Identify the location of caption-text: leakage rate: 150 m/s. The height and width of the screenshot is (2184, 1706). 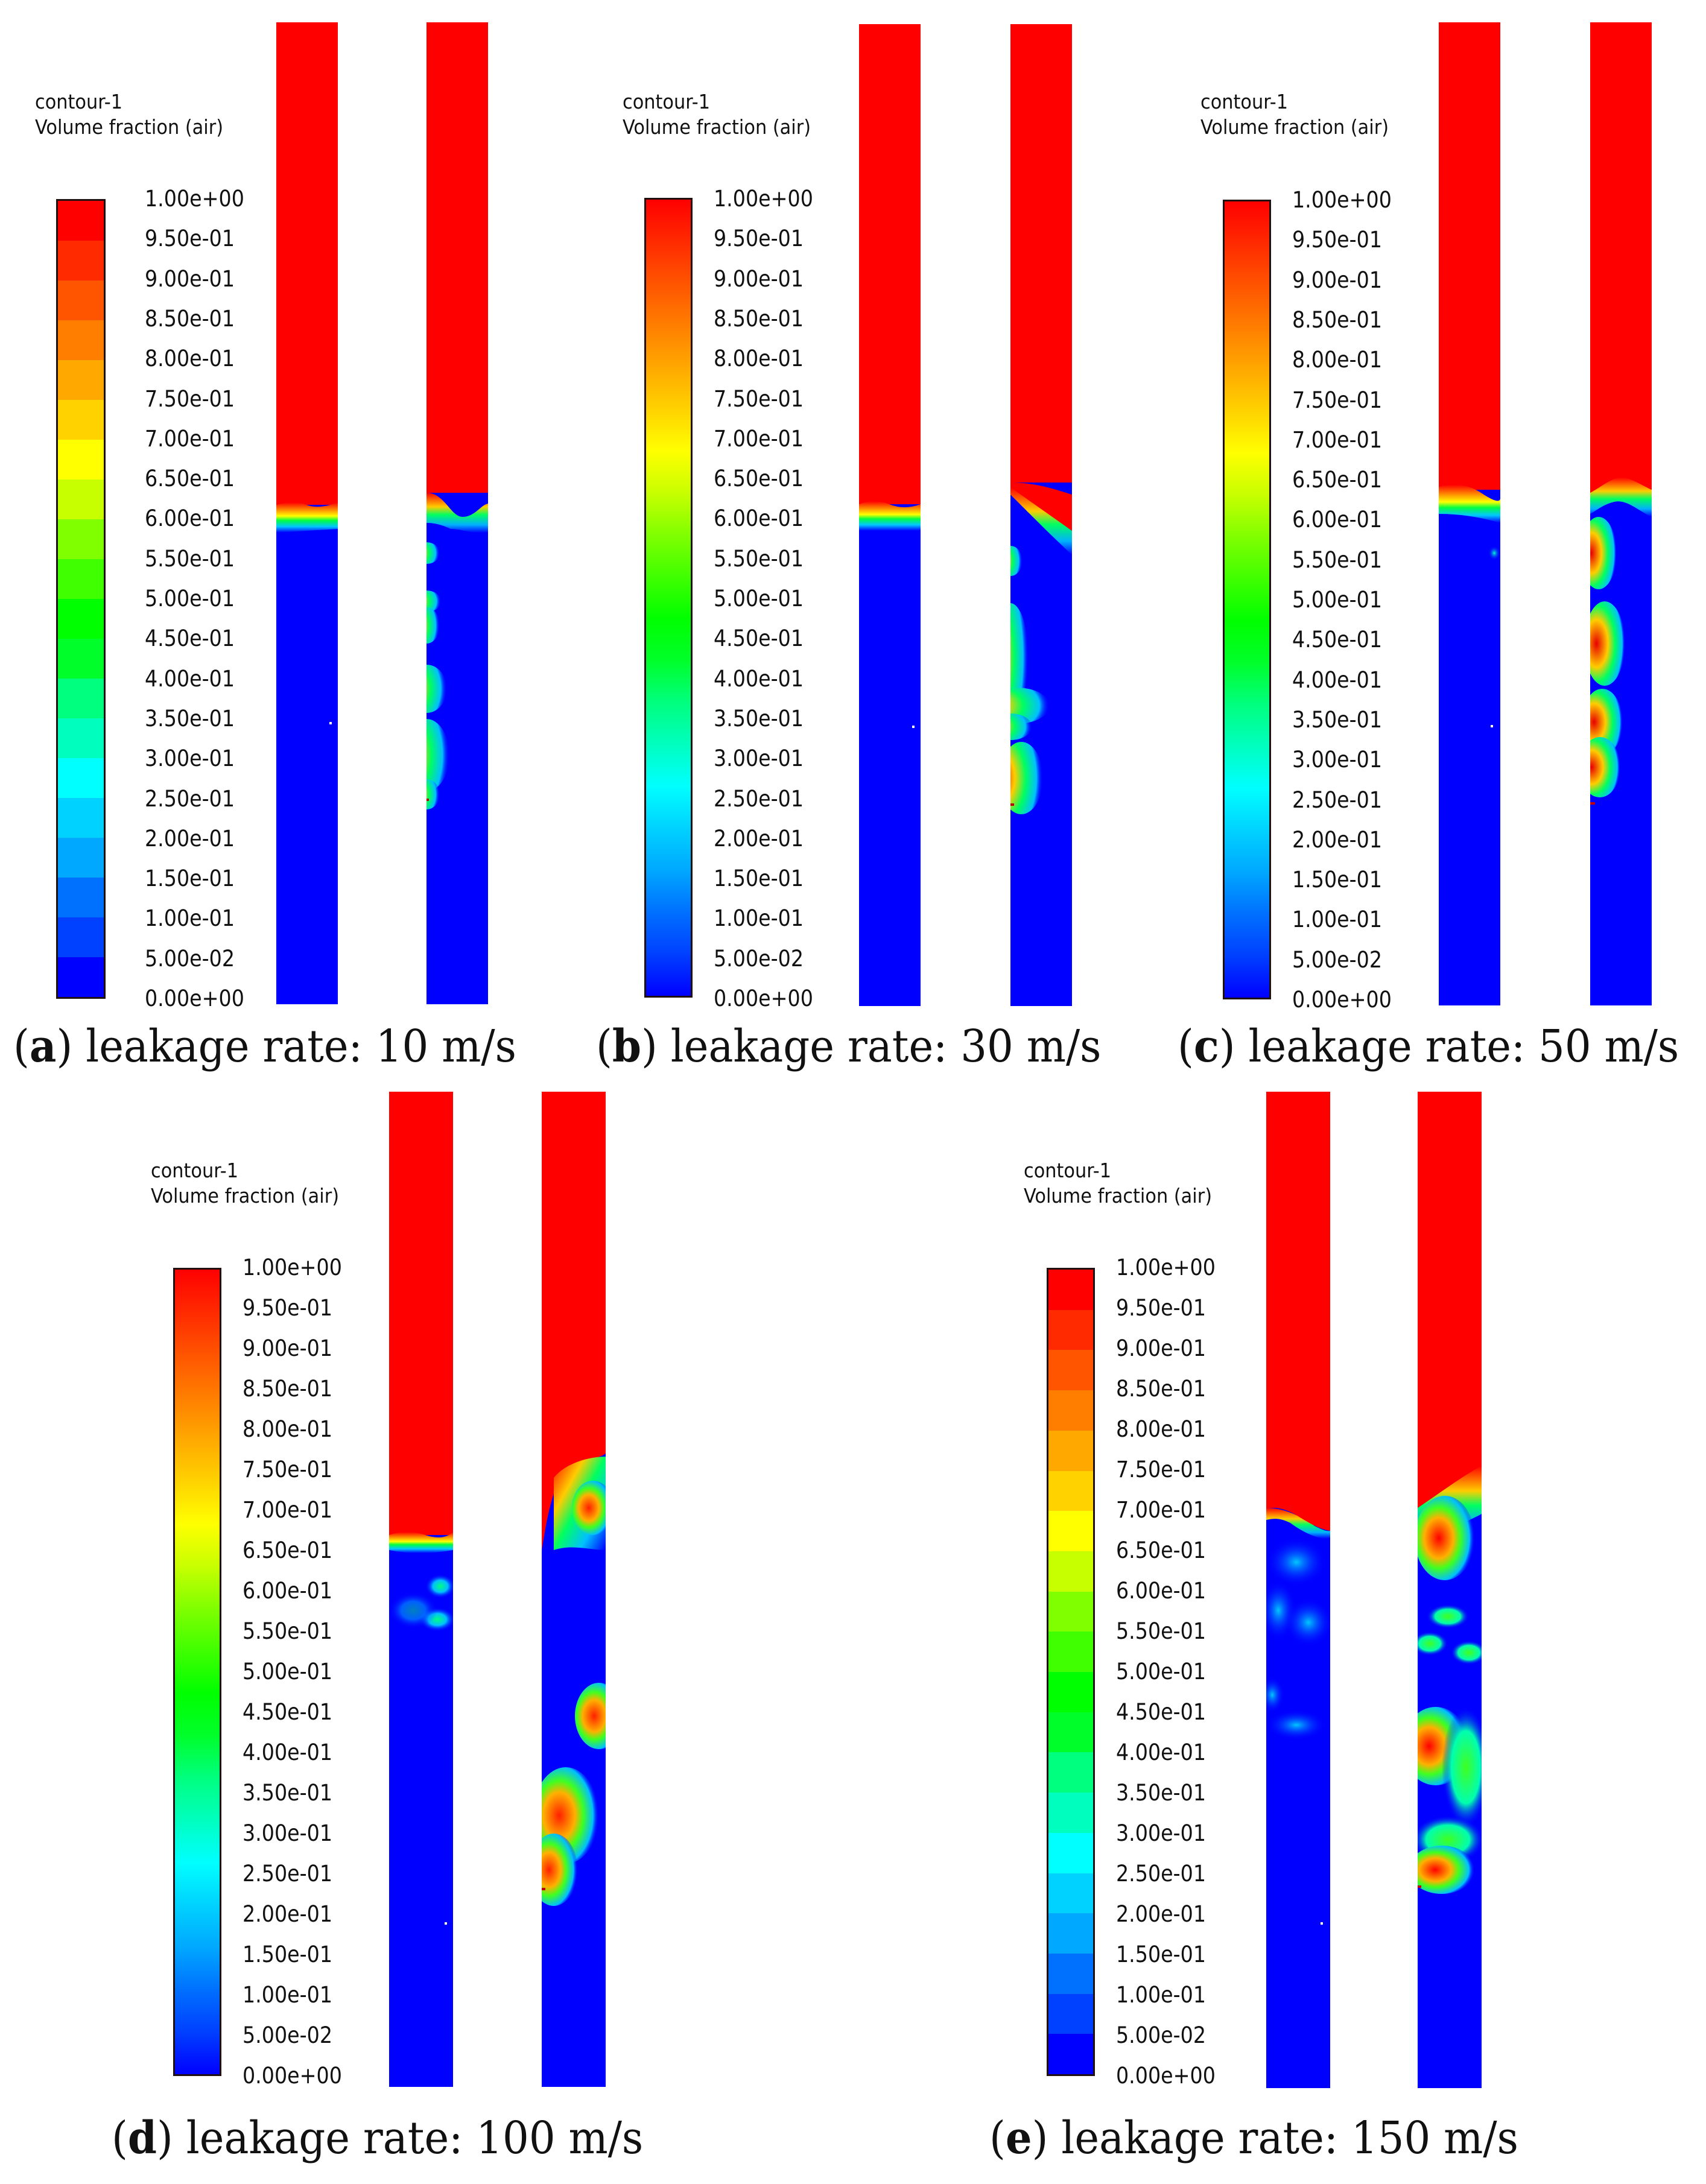
(1289, 2138).